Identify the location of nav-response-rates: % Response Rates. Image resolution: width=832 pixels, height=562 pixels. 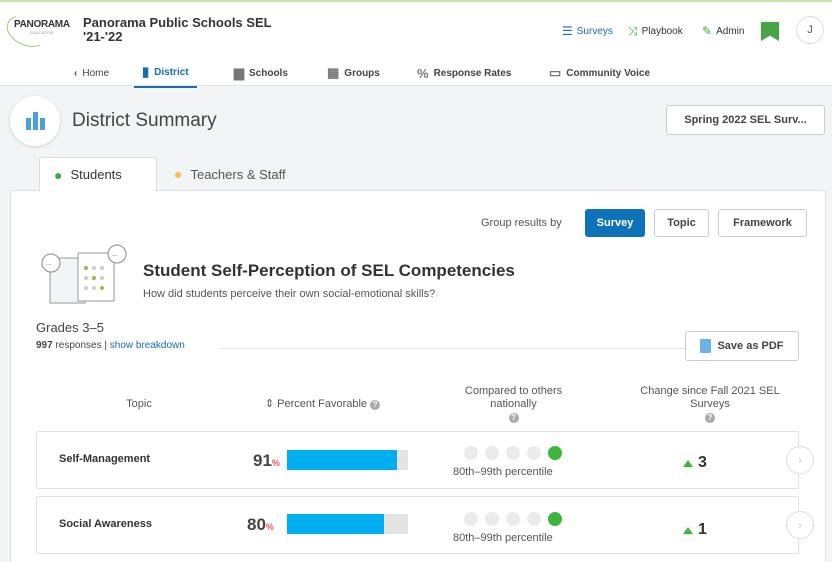
(464, 73).